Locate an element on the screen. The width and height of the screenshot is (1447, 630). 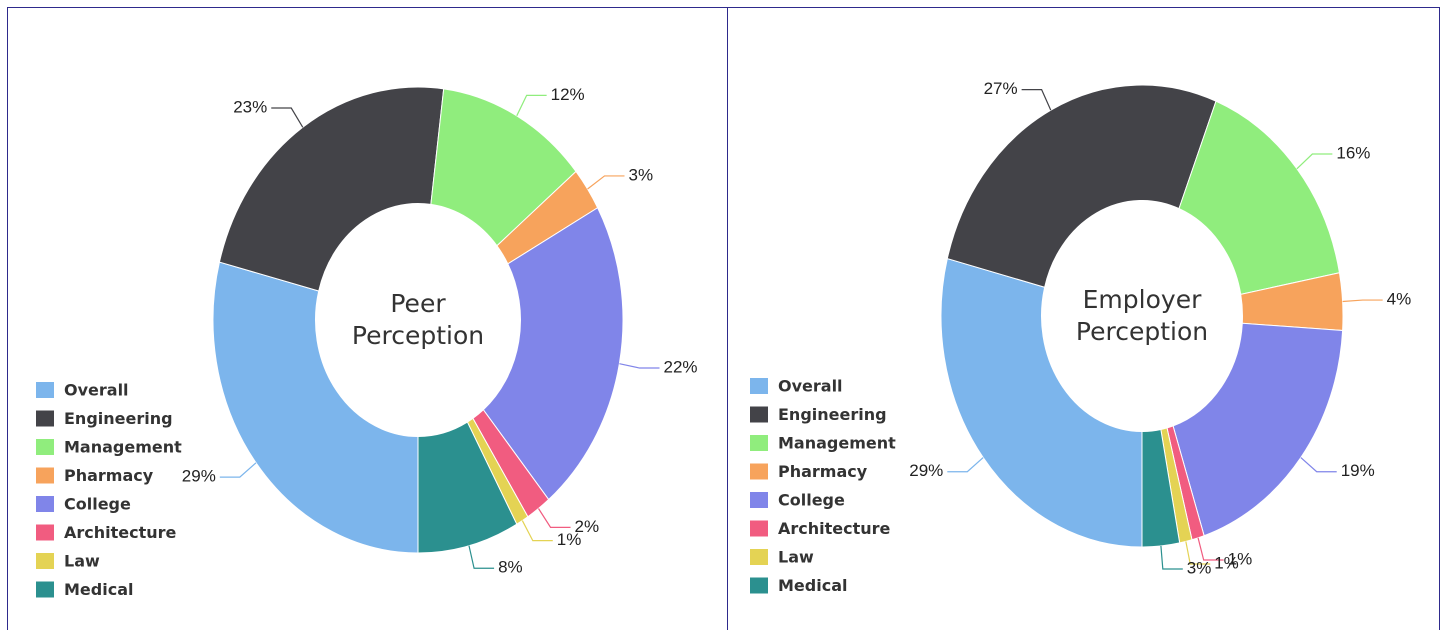
data-label: 12% is located at coordinates (568, 94).